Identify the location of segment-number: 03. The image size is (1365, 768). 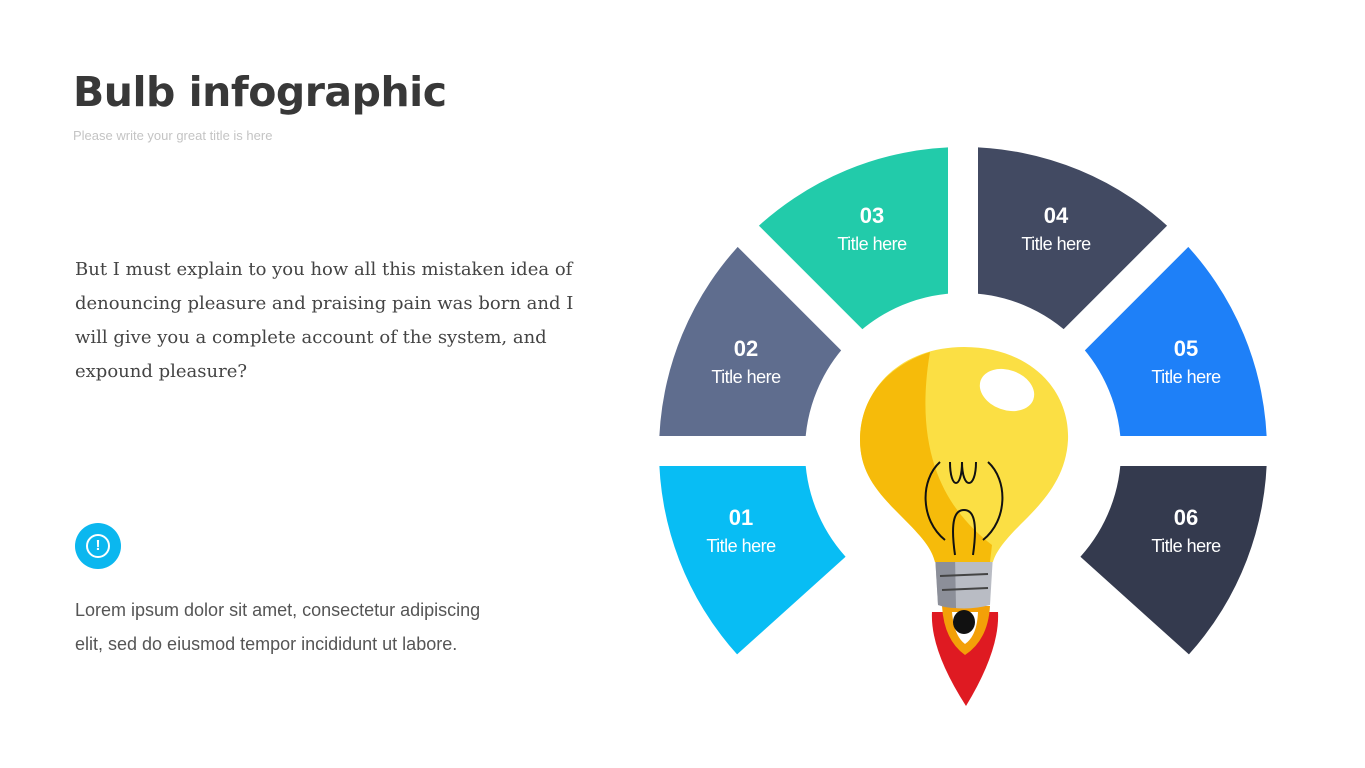
(872, 215).